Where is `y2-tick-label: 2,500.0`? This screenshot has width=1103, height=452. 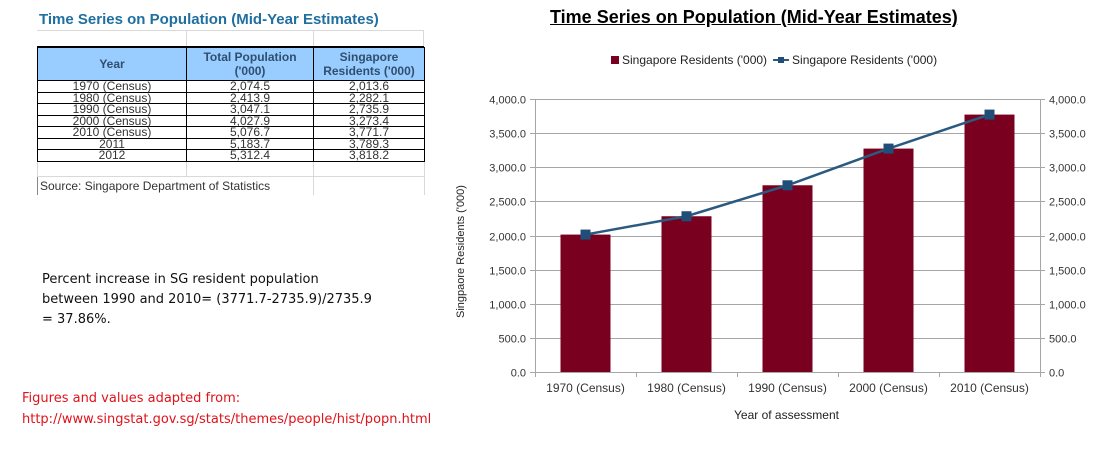 y2-tick-label: 2,500.0 is located at coordinates (1067, 203).